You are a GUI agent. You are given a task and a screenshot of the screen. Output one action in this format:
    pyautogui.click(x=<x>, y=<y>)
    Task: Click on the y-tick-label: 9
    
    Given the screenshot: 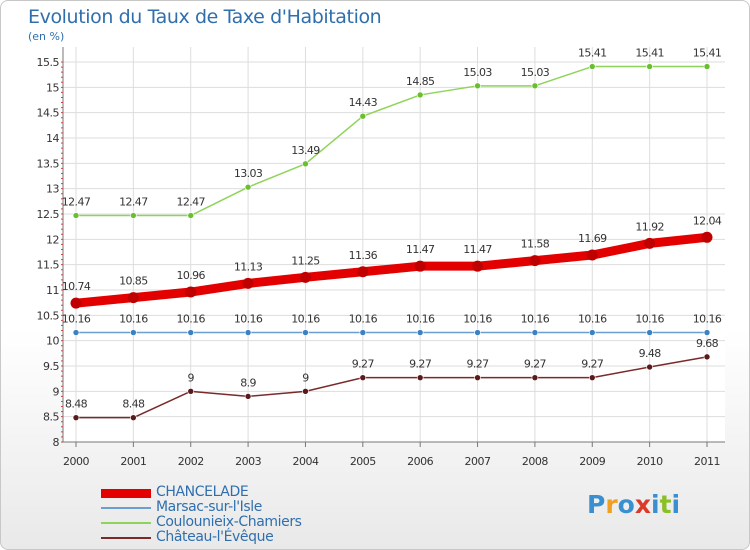 What is the action you would take?
    pyautogui.click(x=56, y=391)
    